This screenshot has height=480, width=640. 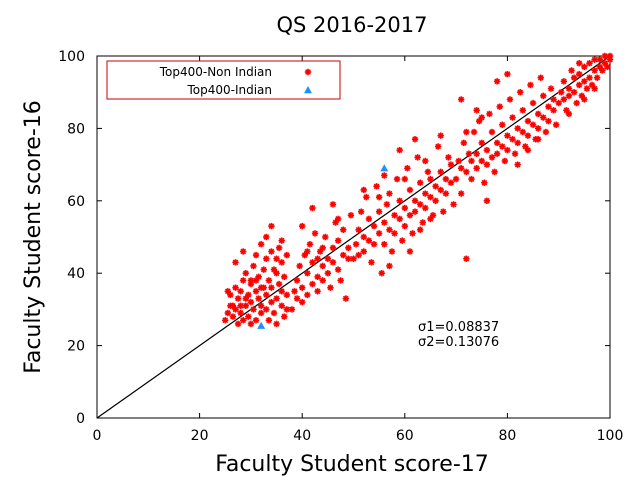 What do you see at coordinates (97, 436) in the screenshot?
I see `x-tick-label: 0` at bounding box center [97, 436].